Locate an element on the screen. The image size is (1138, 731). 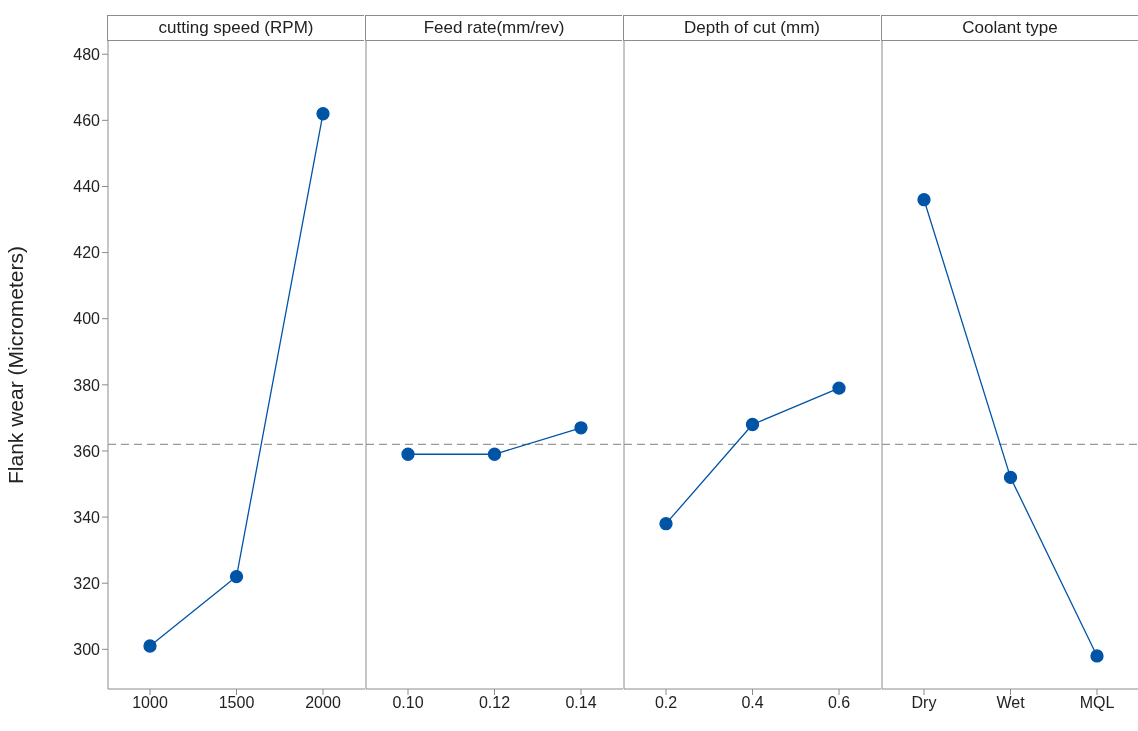
y-tick-label: 300 is located at coordinates (87, 650).